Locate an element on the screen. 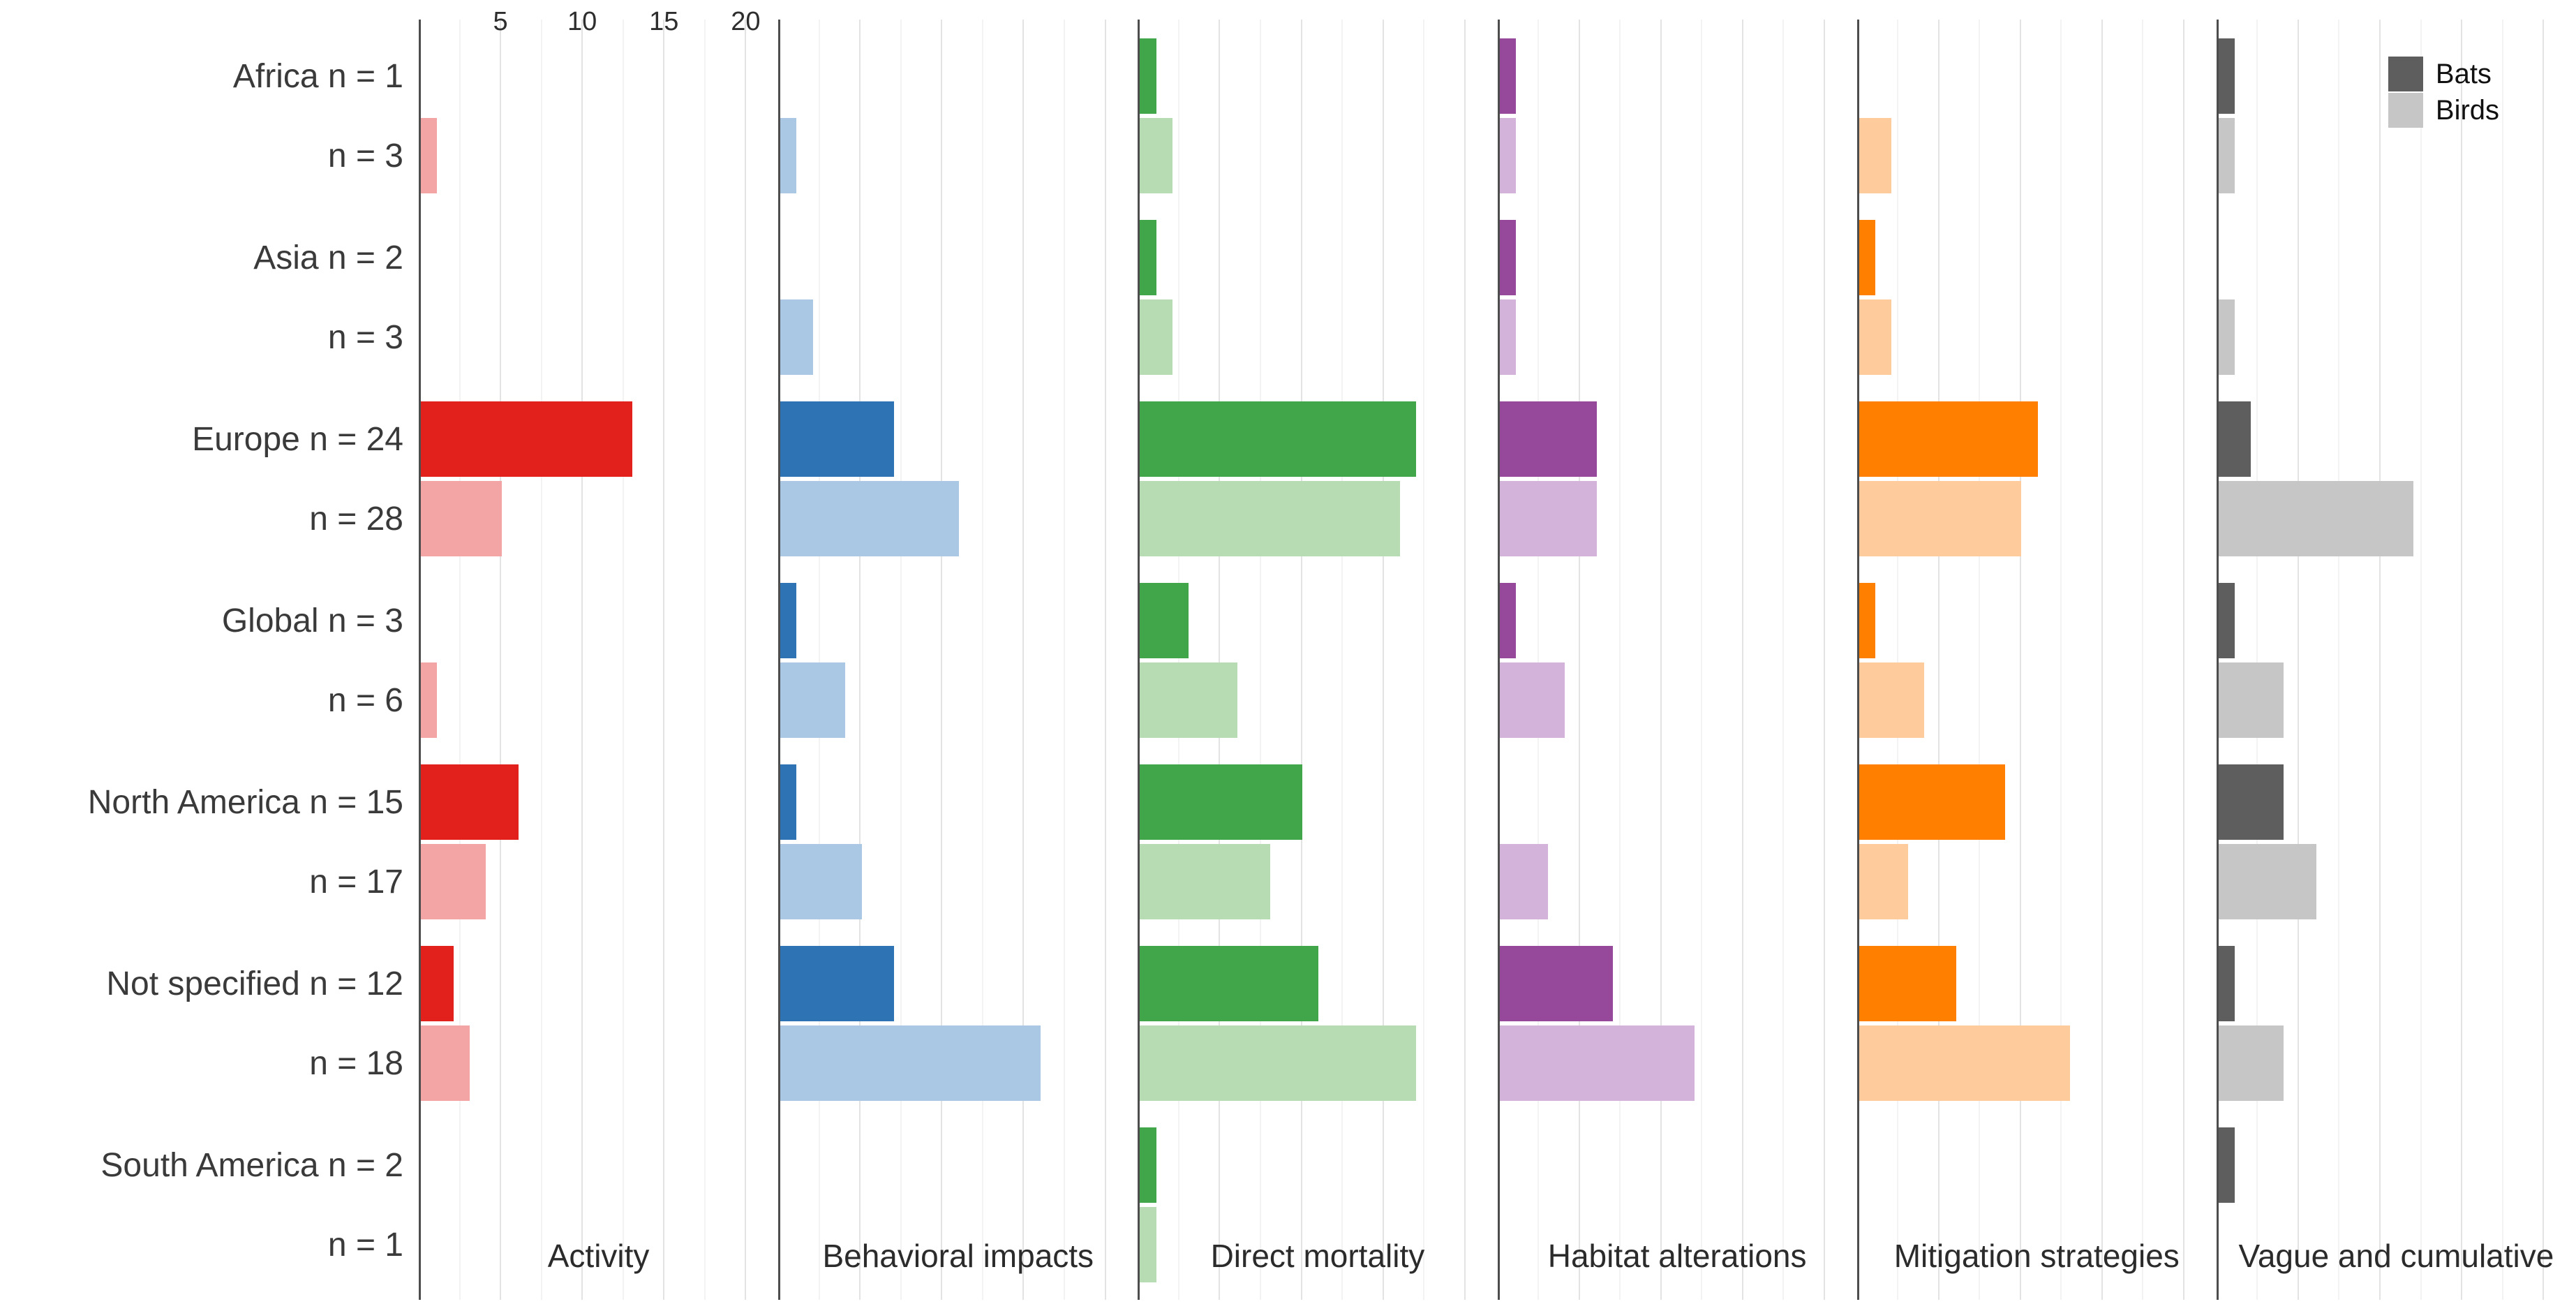 The image size is (2576, 1311). bars-behavioral-impacts is located at coordinates (959, 655).